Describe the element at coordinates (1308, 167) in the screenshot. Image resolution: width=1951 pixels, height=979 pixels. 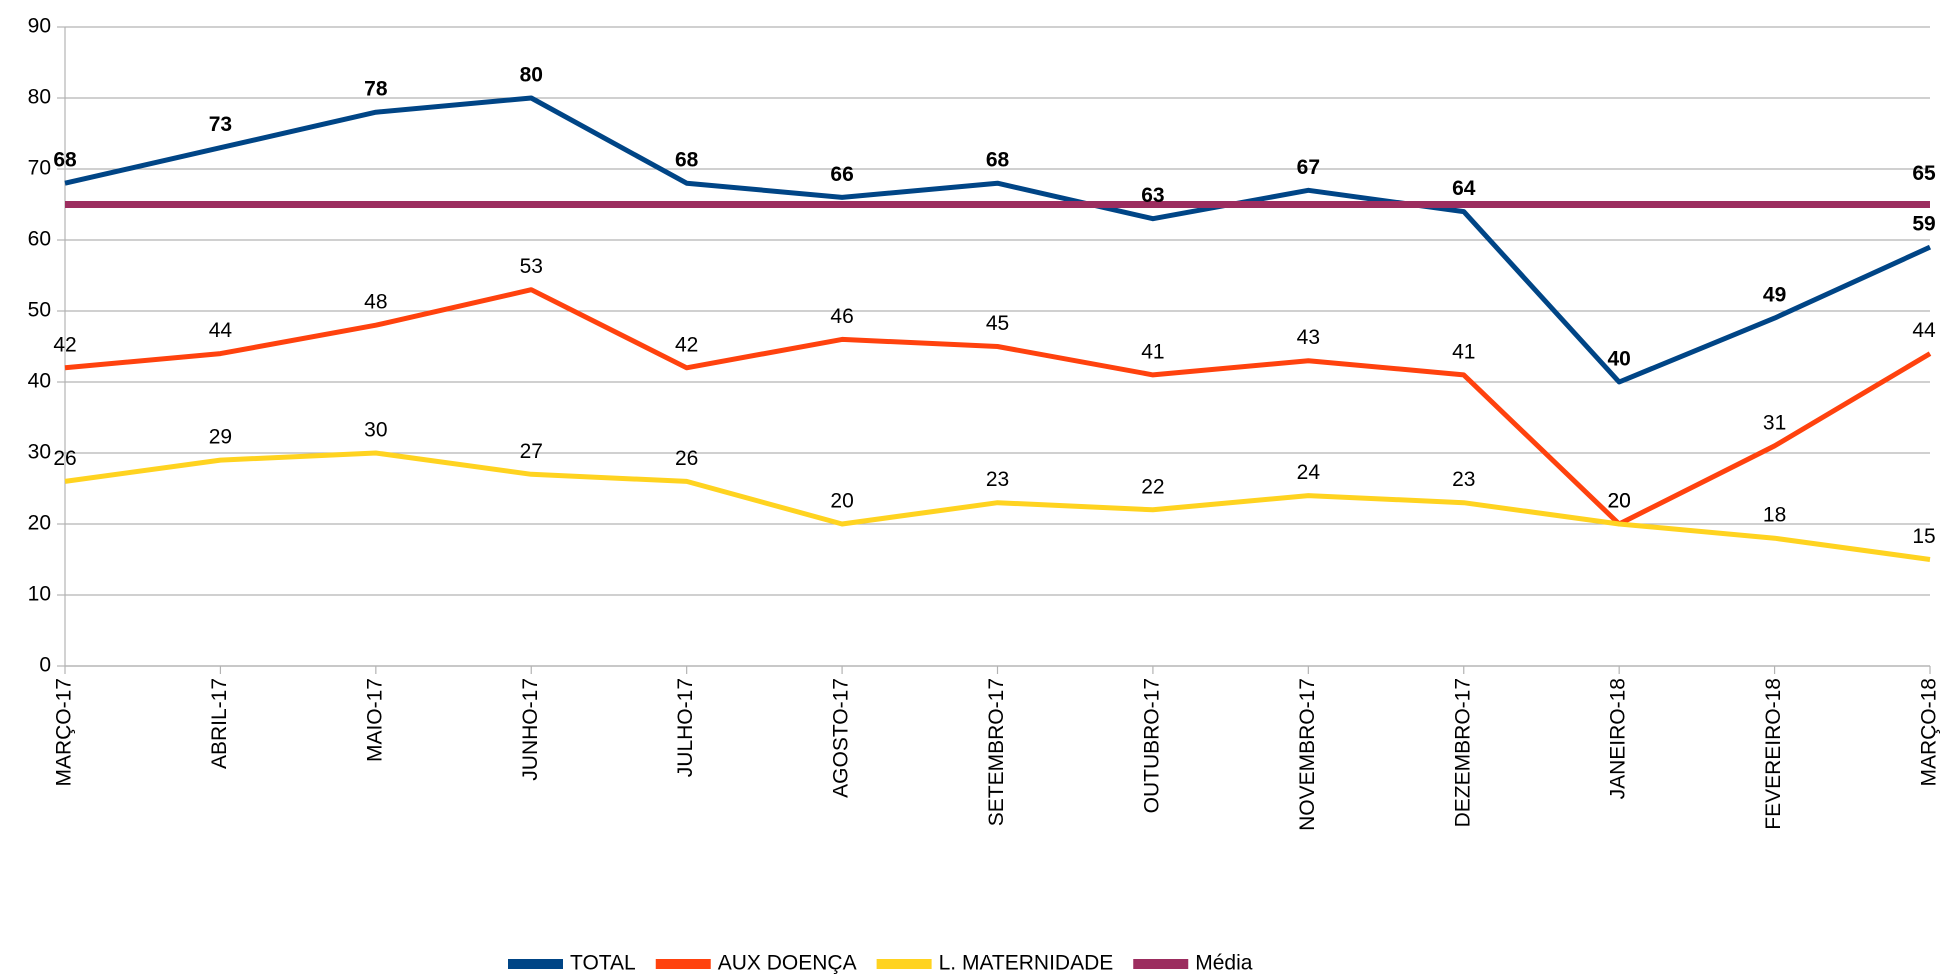
I see `data-label: 67` at that location.